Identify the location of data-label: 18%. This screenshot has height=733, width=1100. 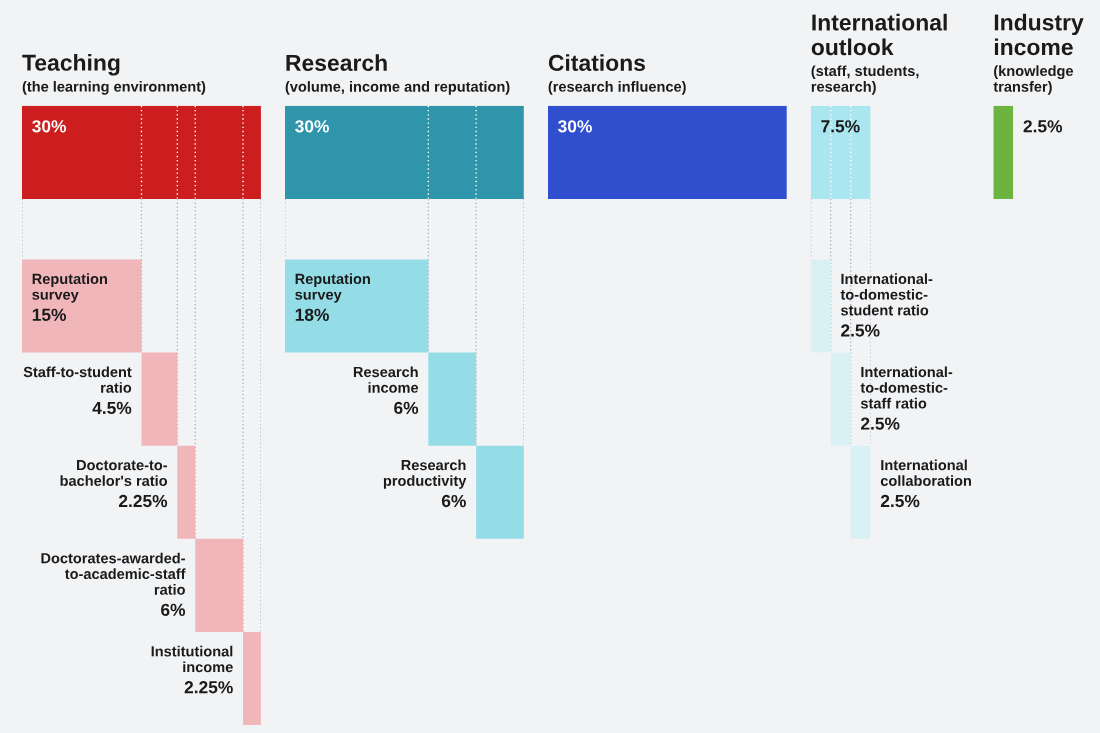
(312, 314).